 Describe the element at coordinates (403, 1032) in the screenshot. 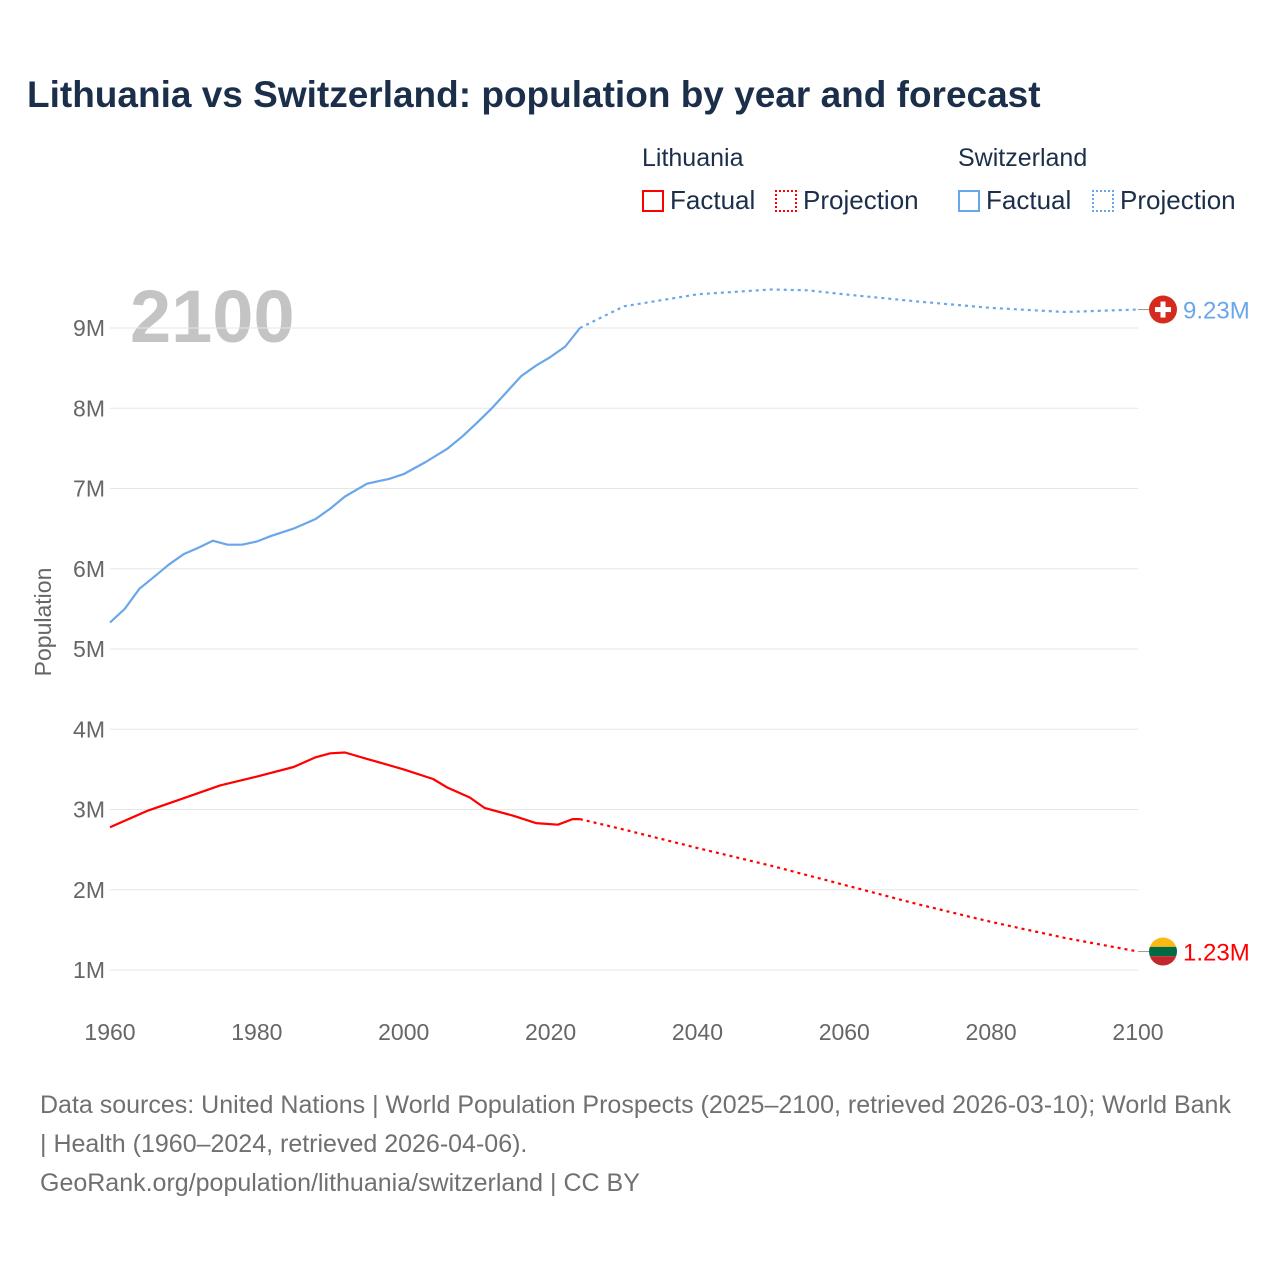

I see `x-tick-label: 2000` at that location.